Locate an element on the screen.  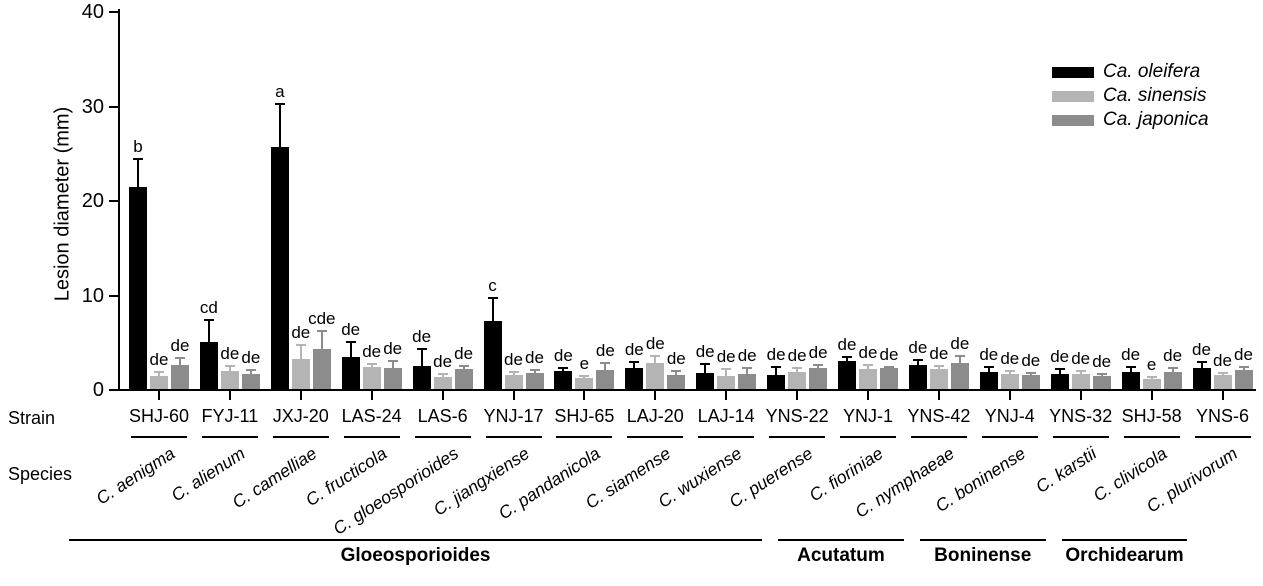
significance-letter: cde is located at coordinates (322, 319).